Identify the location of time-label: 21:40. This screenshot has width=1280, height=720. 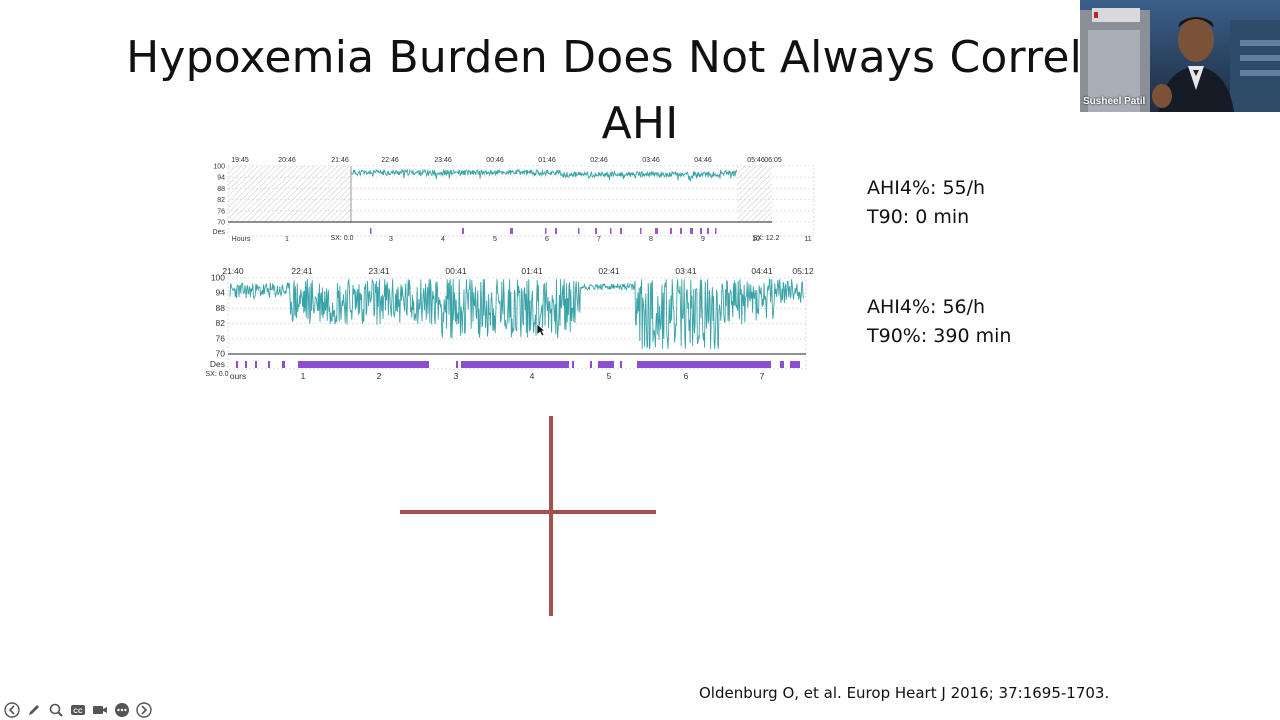
(233, 271).